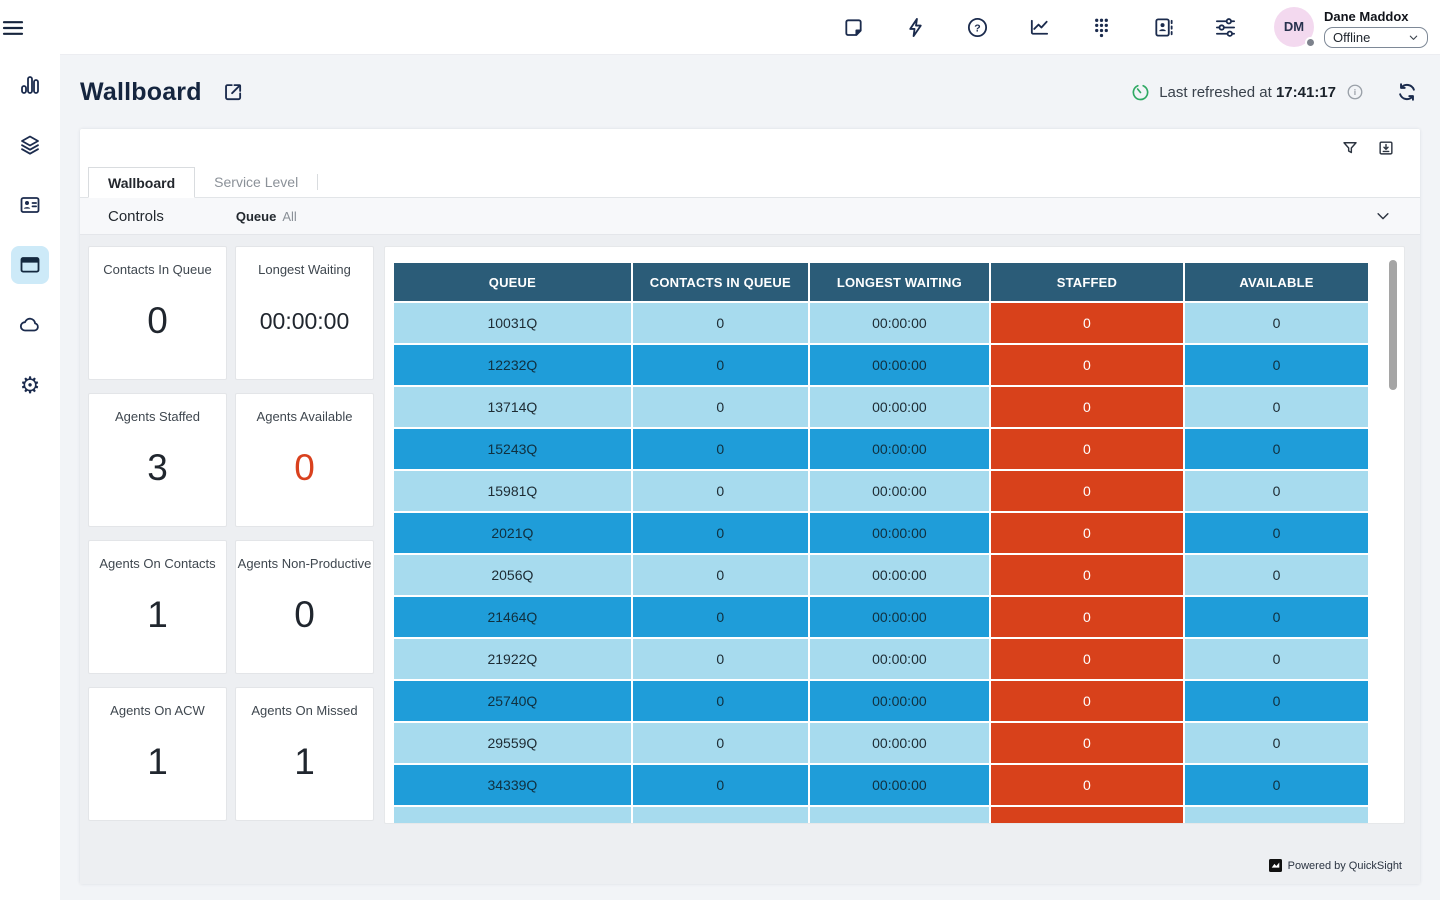  I want to click on queue-control: Queue All, so click(266, 216).